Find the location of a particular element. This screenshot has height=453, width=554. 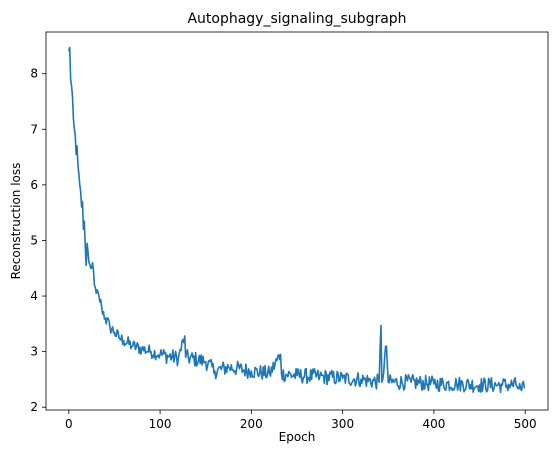

y-axis-label: Reconstruction loss is located at coordinates (16, 221).